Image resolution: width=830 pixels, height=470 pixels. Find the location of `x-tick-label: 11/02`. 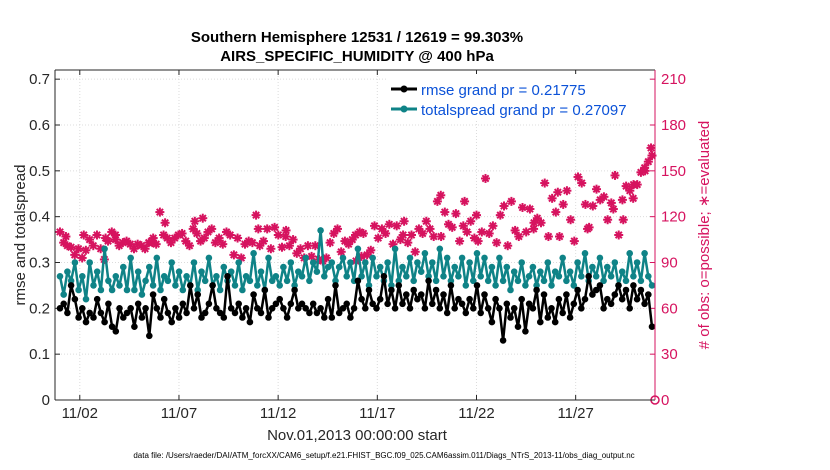

x-tick-label: 11/02 is located at coordinates (80, 413).